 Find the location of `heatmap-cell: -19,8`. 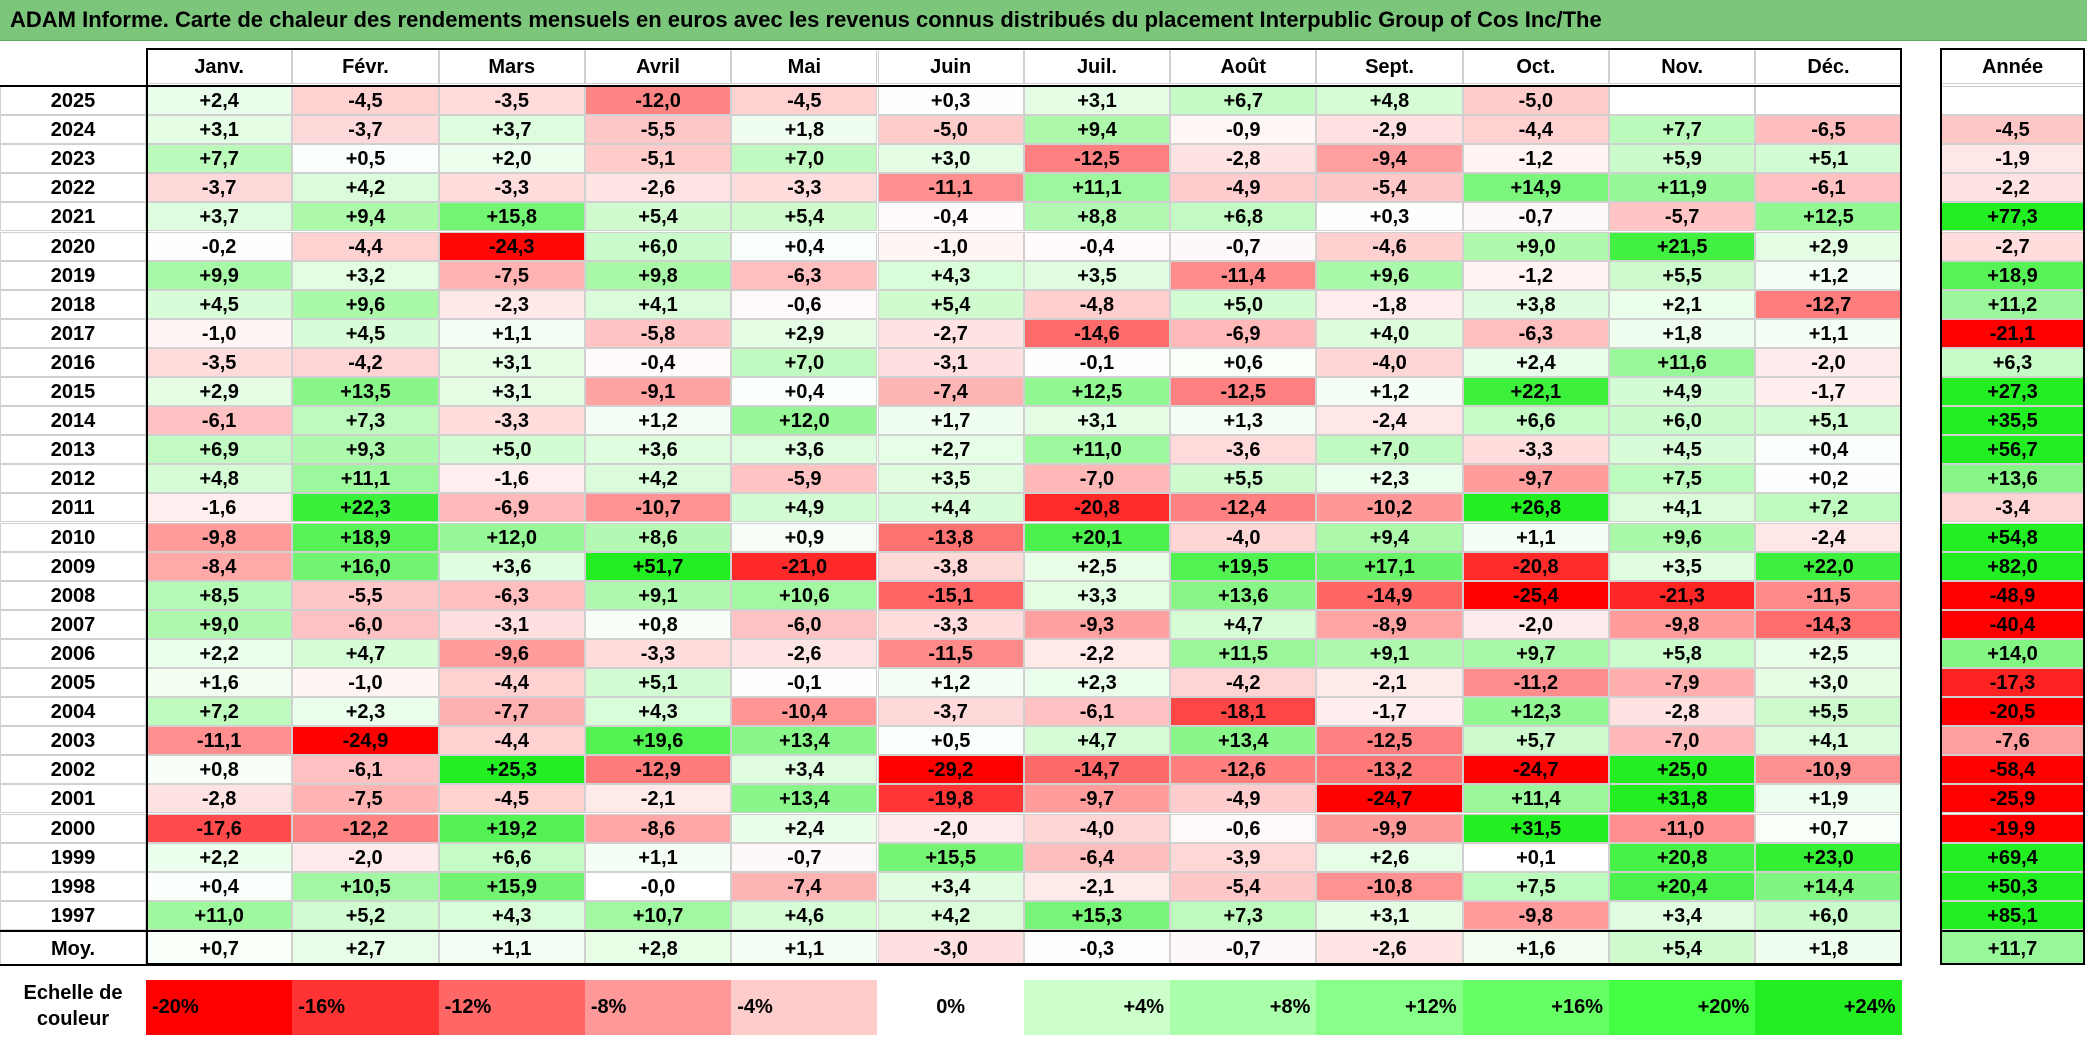

heatmap-cell: -19,8 is located at coordinates (950, 799).